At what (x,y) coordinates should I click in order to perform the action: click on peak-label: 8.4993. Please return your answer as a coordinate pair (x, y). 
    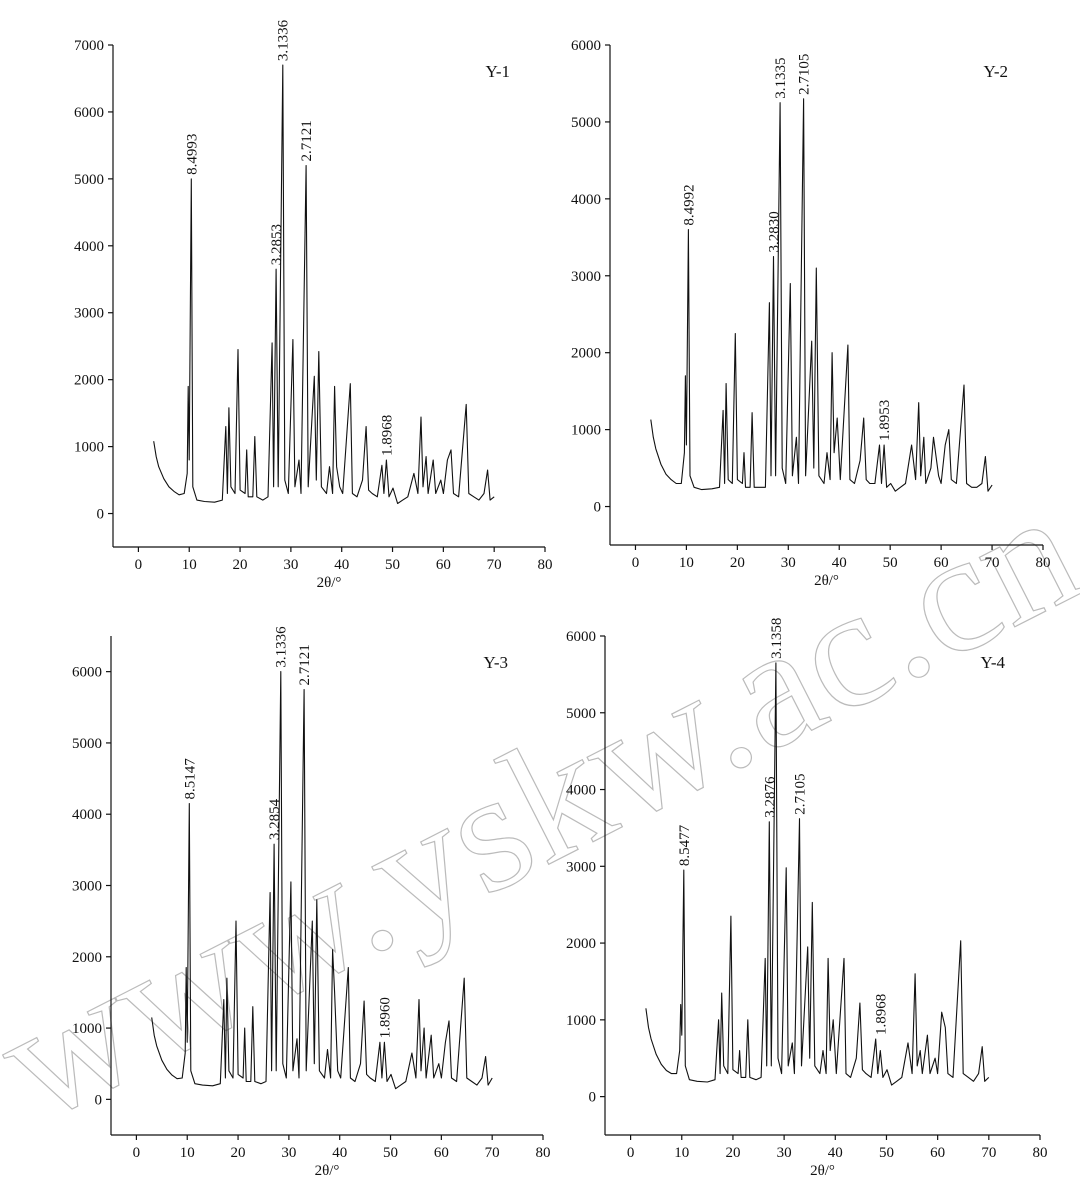
    Looking at the image, I should click on (192, 154).